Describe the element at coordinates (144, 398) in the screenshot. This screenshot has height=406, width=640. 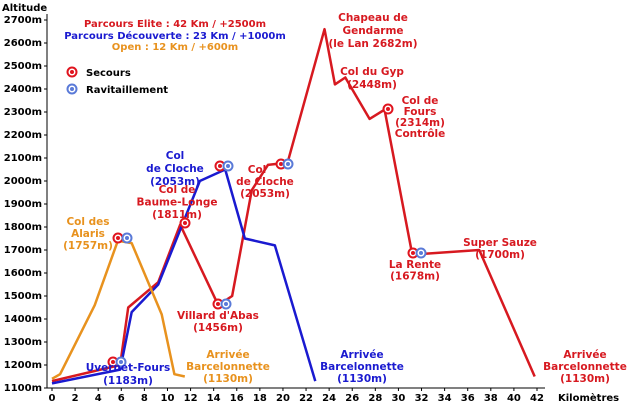
I see `x-tick-label: 8` at that location.